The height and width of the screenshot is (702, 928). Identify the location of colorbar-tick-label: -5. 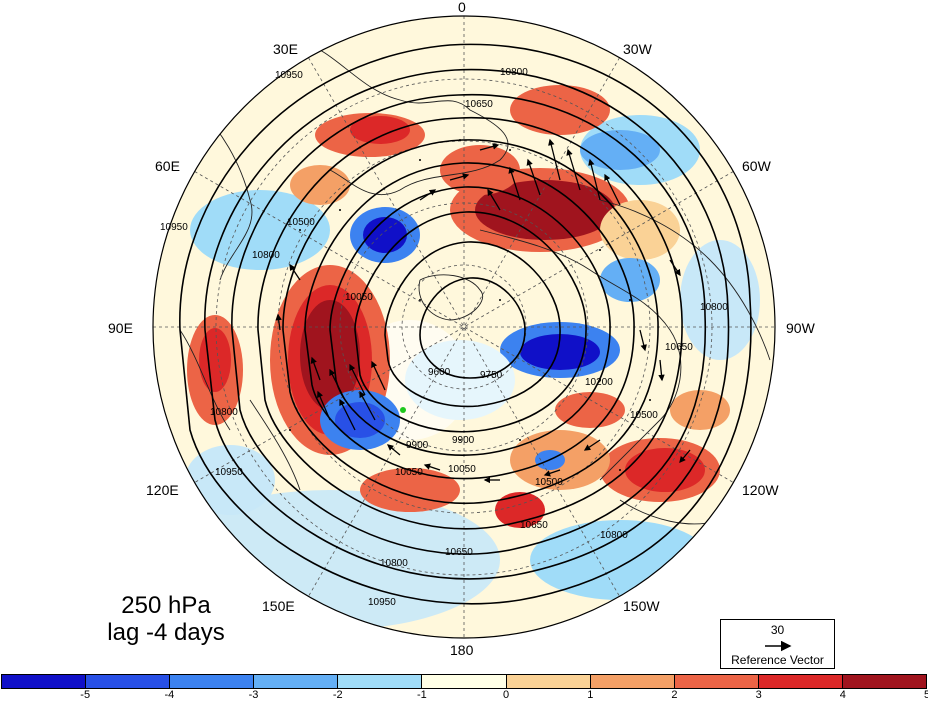
(85, 695).